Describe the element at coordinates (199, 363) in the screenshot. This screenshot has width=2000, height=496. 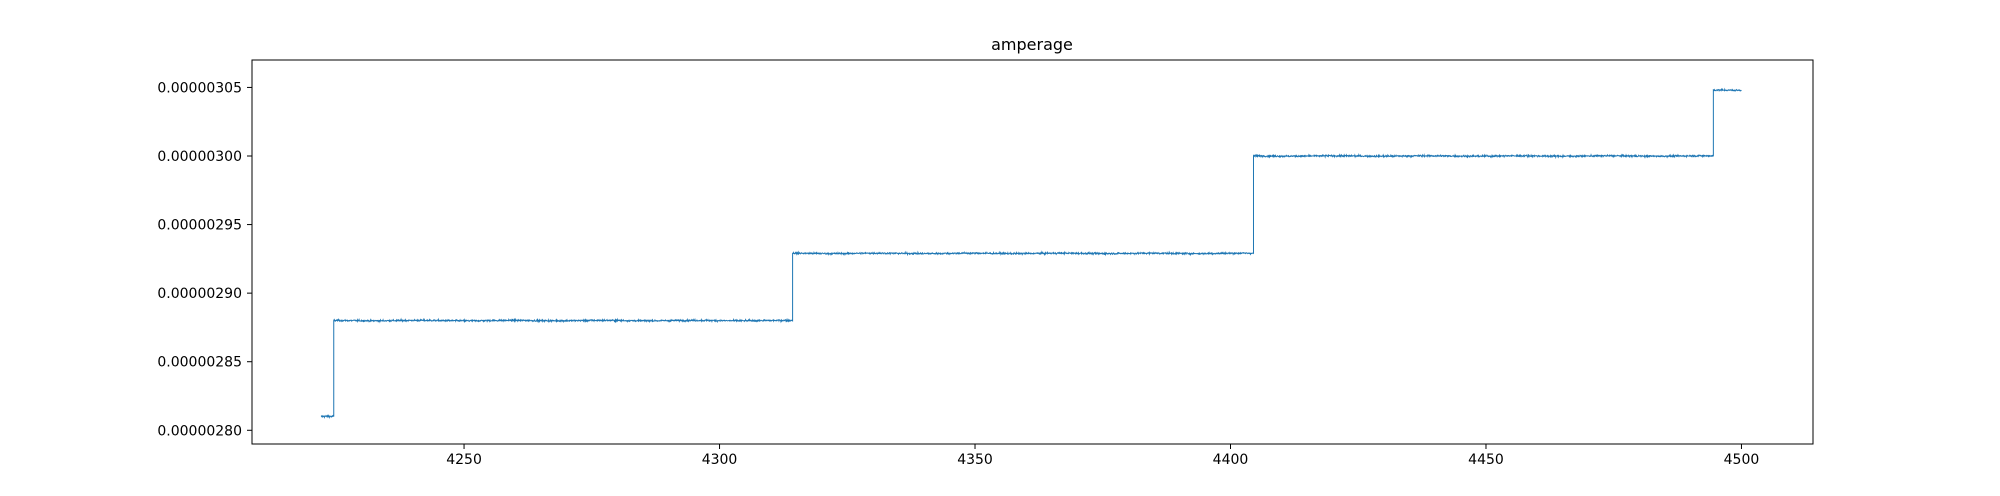
I see `y-tick-label: 0.00000285` at that location.